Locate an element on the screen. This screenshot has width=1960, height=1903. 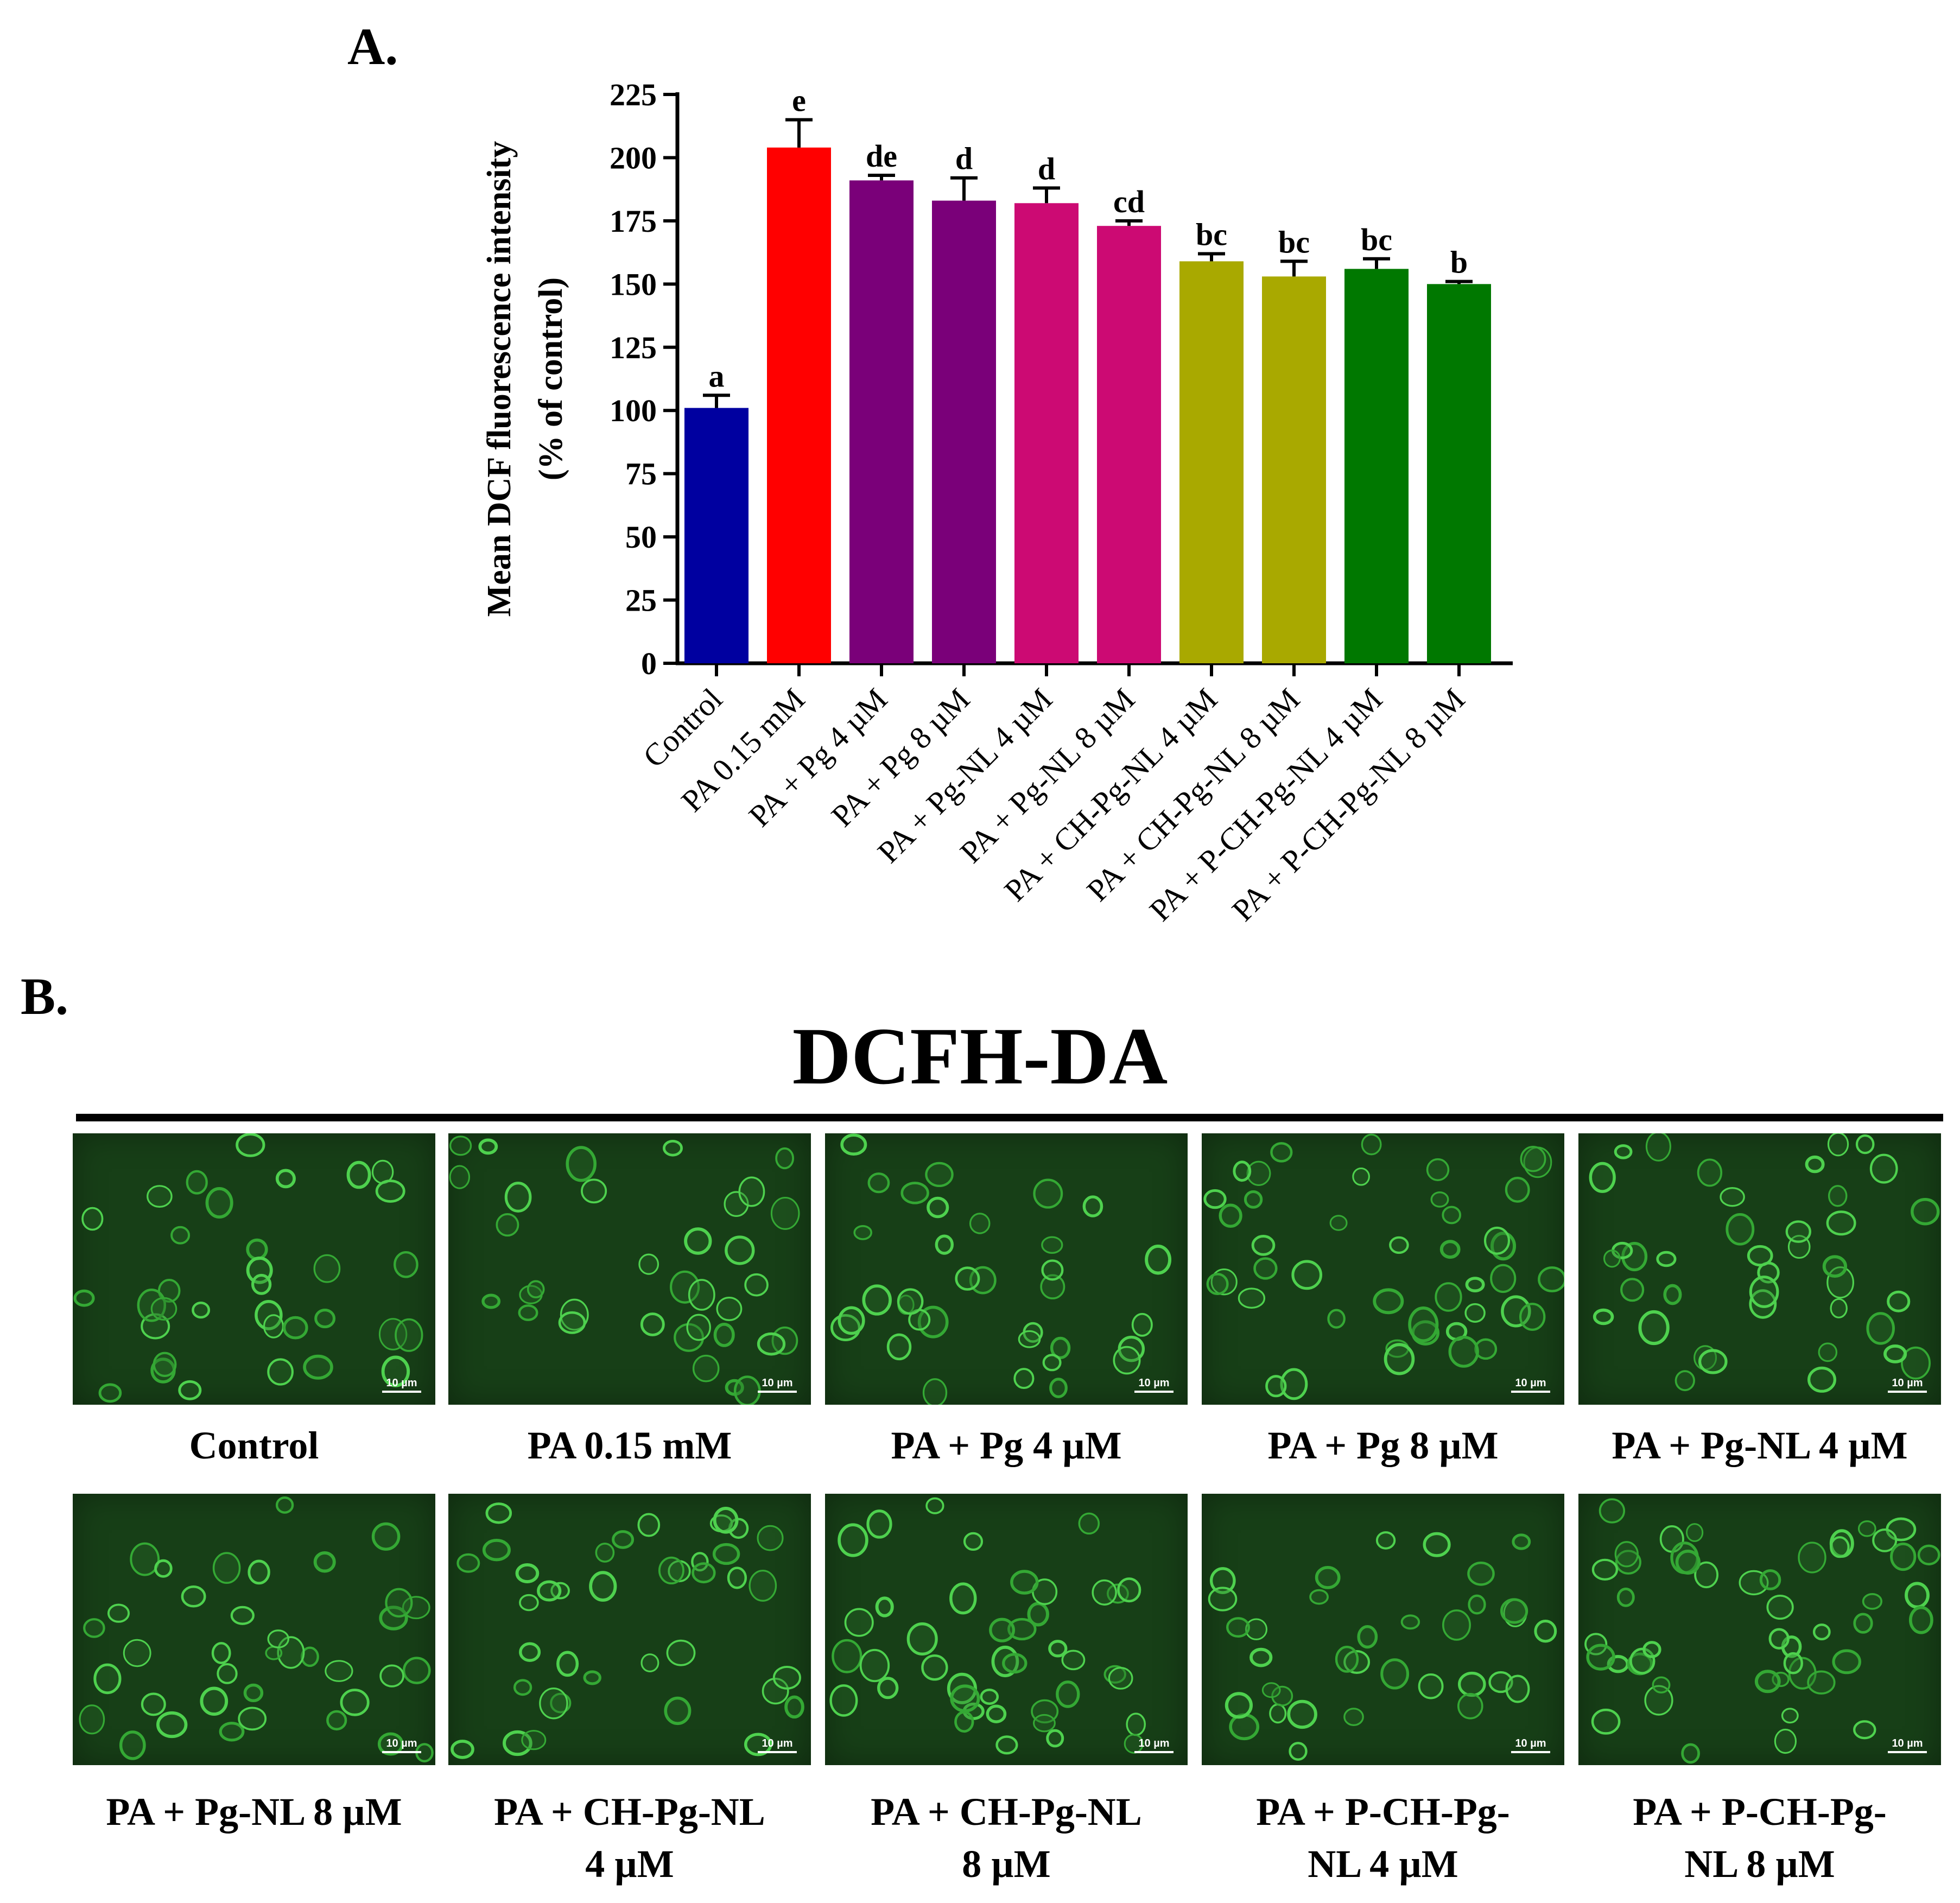
y-axis-label-unit: (% of control) is located at coordinates (550, 378).